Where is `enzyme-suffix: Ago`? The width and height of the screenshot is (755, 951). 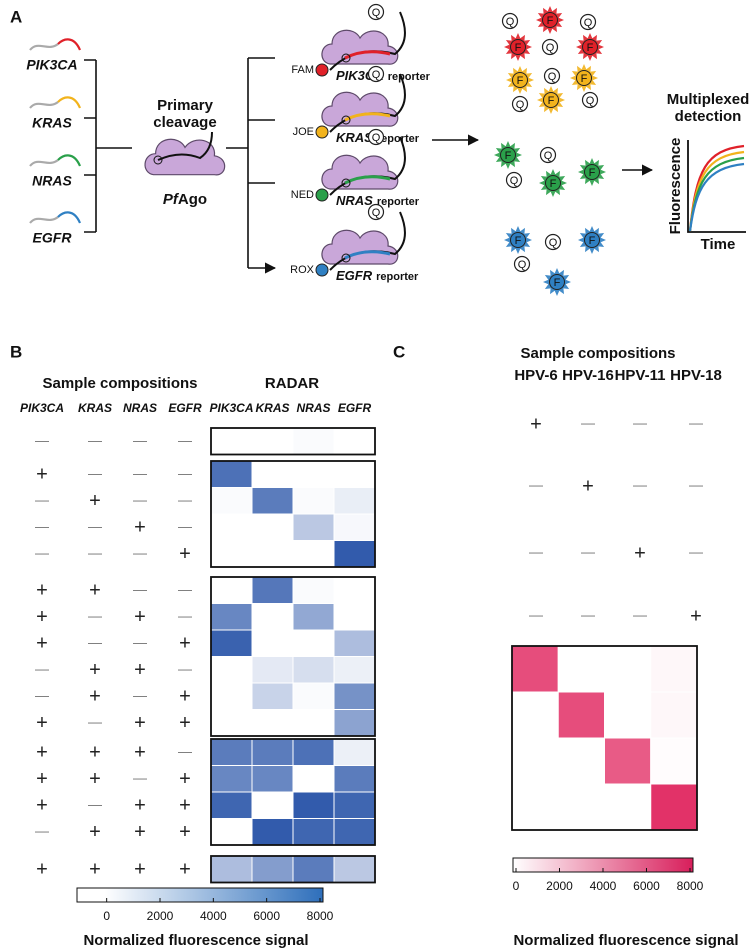 enzyme-suffix: Ago is located at coordinates (192, 199).